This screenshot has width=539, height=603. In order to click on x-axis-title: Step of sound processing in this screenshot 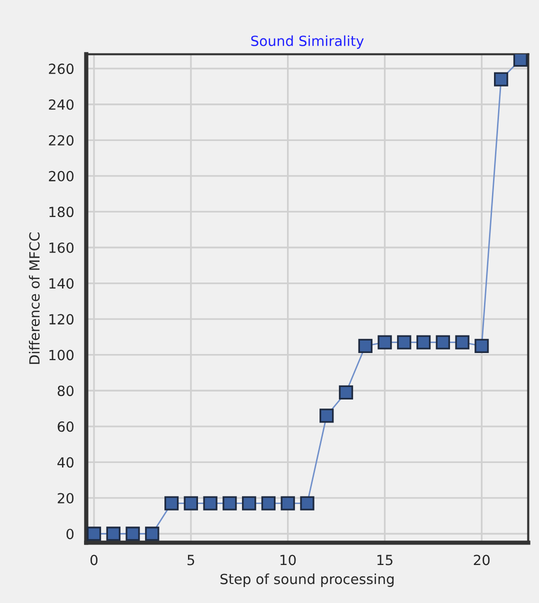, I will do `click(307, 580)`.